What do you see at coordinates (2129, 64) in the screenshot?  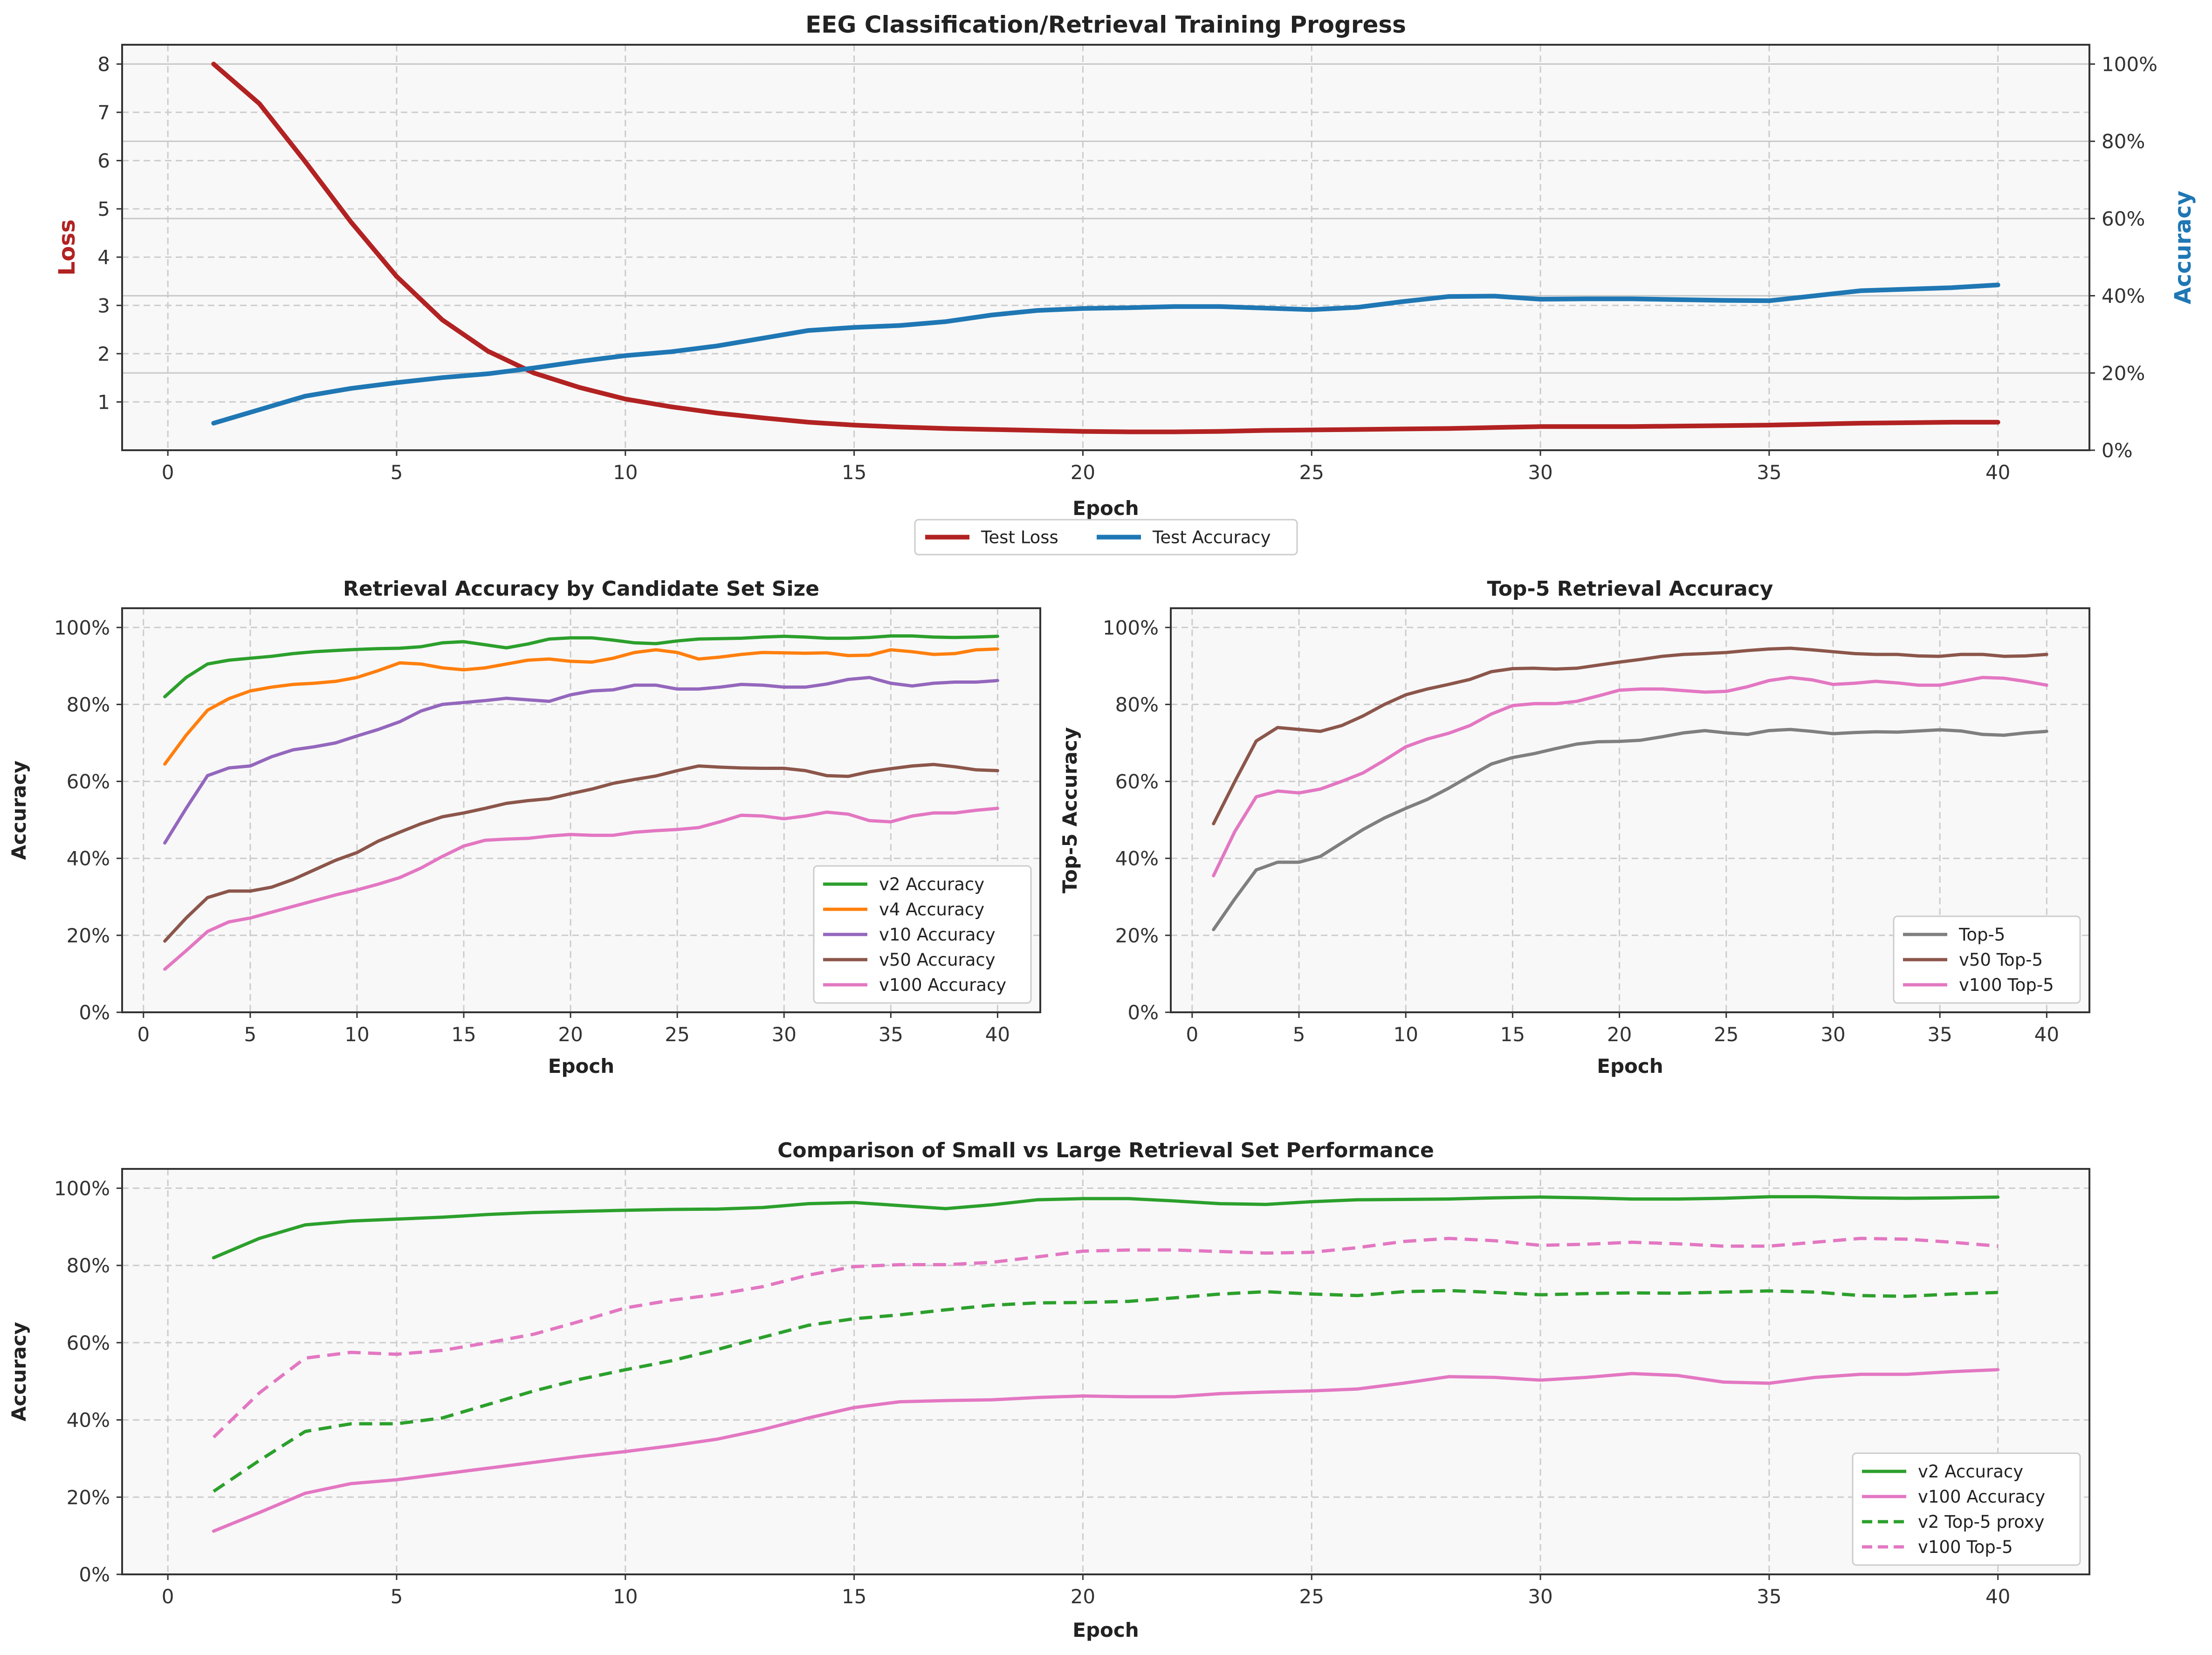 I see `y2-tick-label: 100%` at bounding box center [2129, 64].